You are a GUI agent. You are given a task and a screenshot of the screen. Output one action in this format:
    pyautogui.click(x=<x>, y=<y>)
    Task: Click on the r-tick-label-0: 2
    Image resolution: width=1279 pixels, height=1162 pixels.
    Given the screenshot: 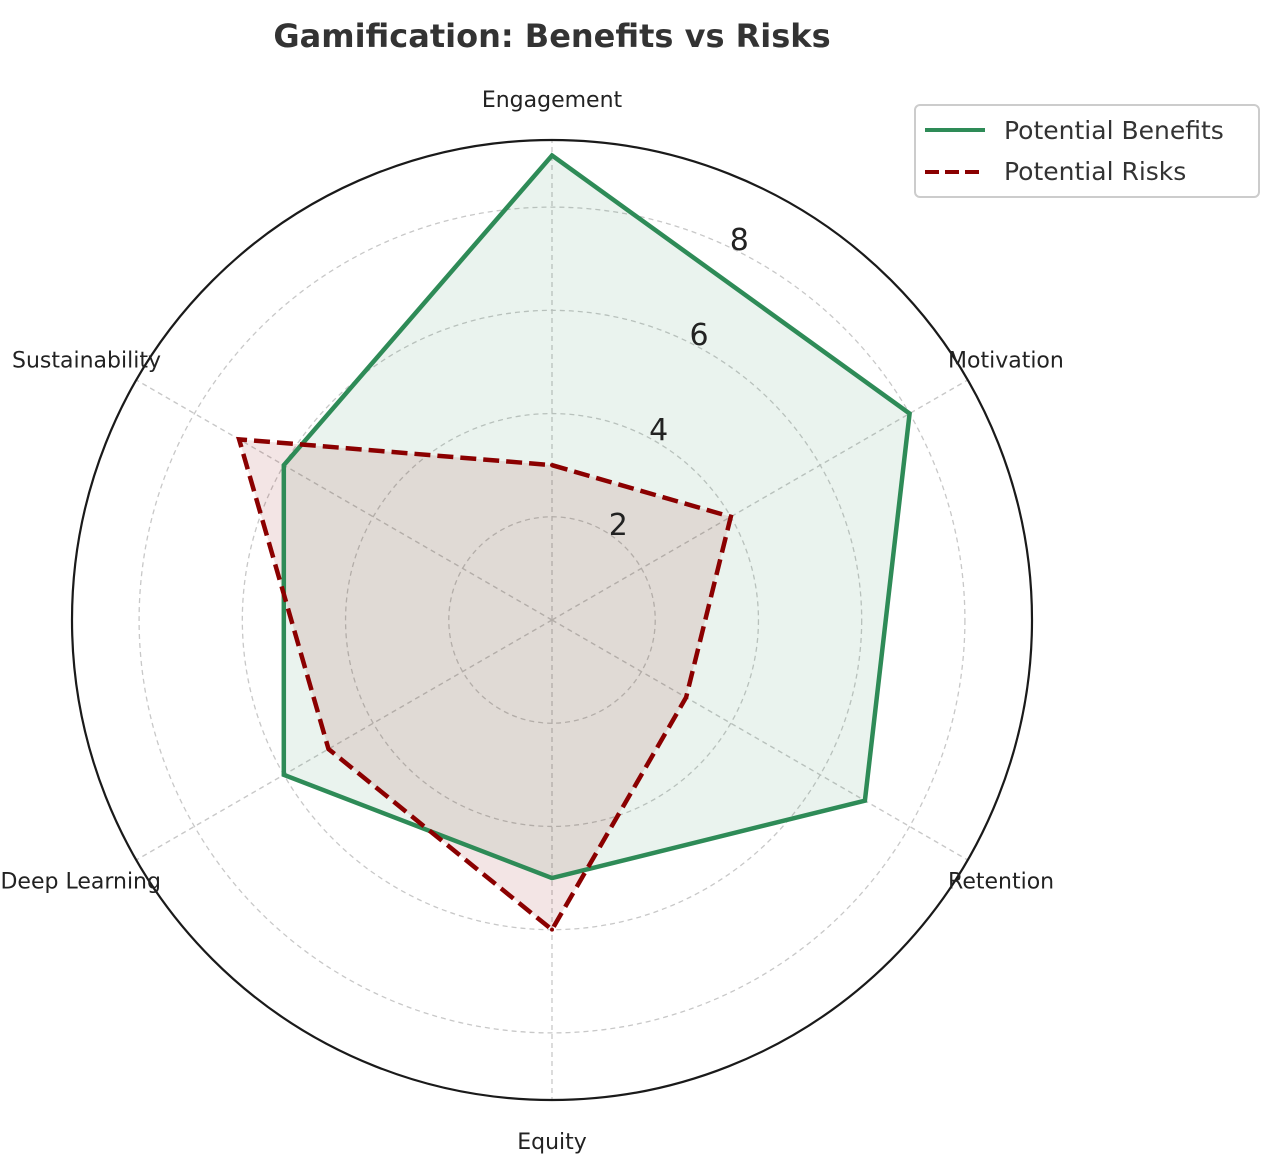 What is the action you would take?
    pyautogui.click(x=618, y=525)
    